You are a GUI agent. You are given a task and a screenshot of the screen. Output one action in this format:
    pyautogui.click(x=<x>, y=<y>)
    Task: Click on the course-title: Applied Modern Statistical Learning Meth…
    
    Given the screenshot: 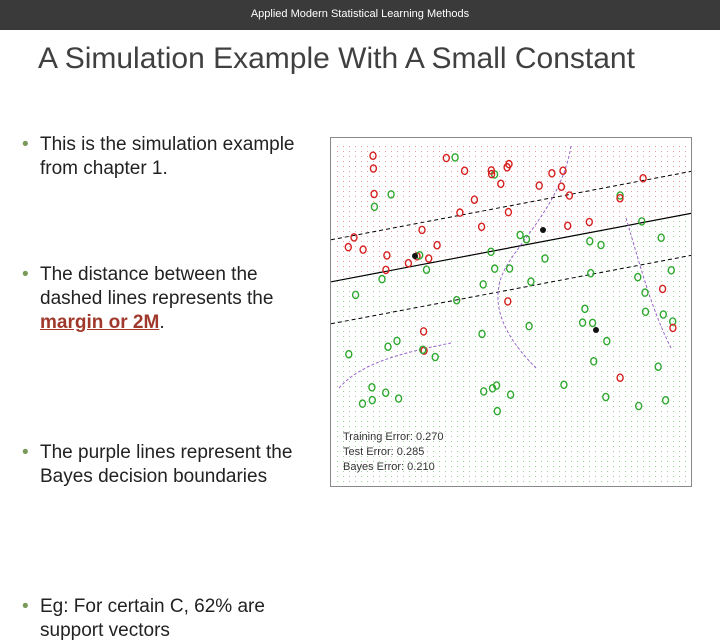 What is the action you would take?
    pyautogui.click(x=360, y=14)
    